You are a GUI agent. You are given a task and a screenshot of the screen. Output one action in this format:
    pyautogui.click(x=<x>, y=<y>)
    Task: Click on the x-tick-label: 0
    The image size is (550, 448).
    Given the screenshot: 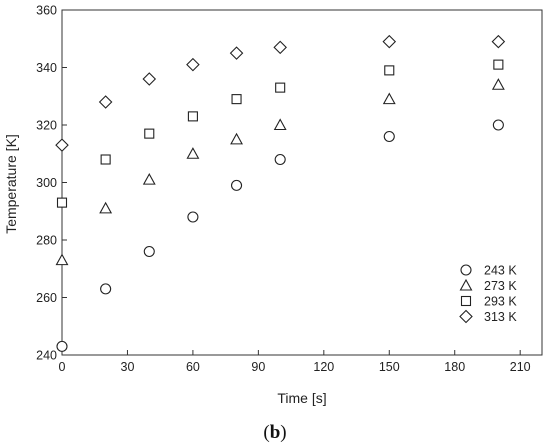 What is the action you would take?
    pyautogui.click(x=62, y=367)
    